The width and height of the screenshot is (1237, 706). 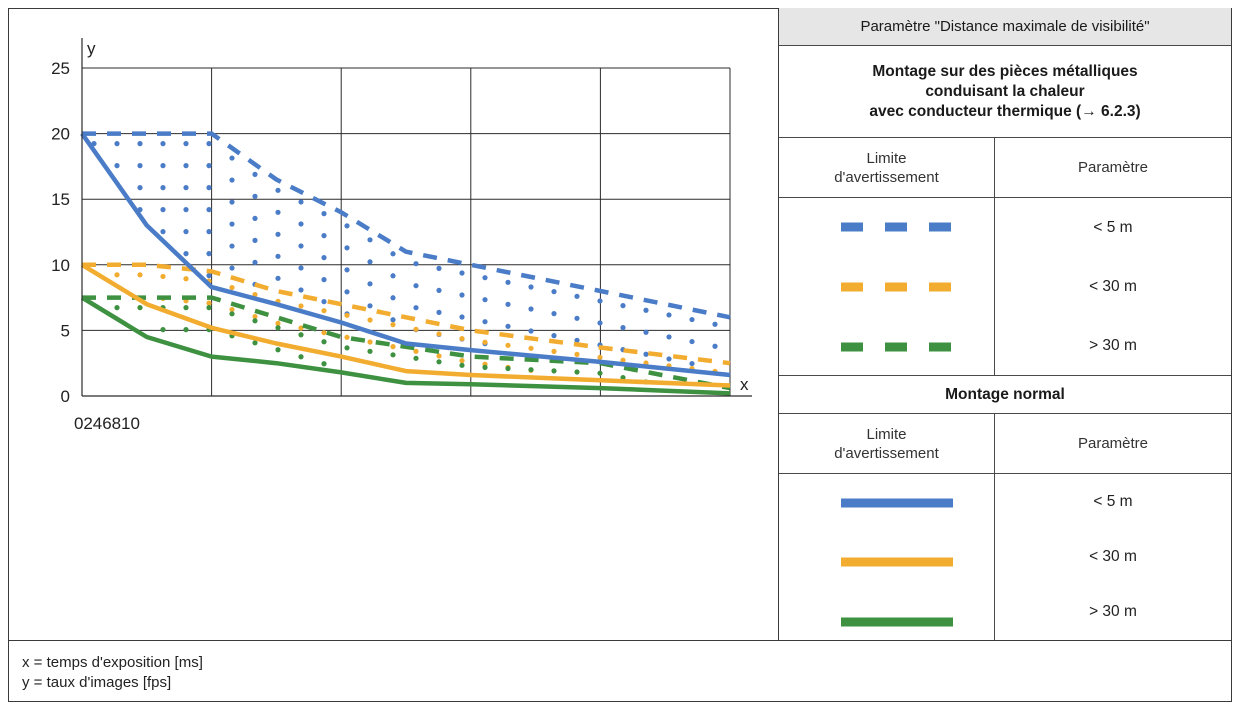 I want to click on x-tick-label: 8, so click(x=116, y=423).